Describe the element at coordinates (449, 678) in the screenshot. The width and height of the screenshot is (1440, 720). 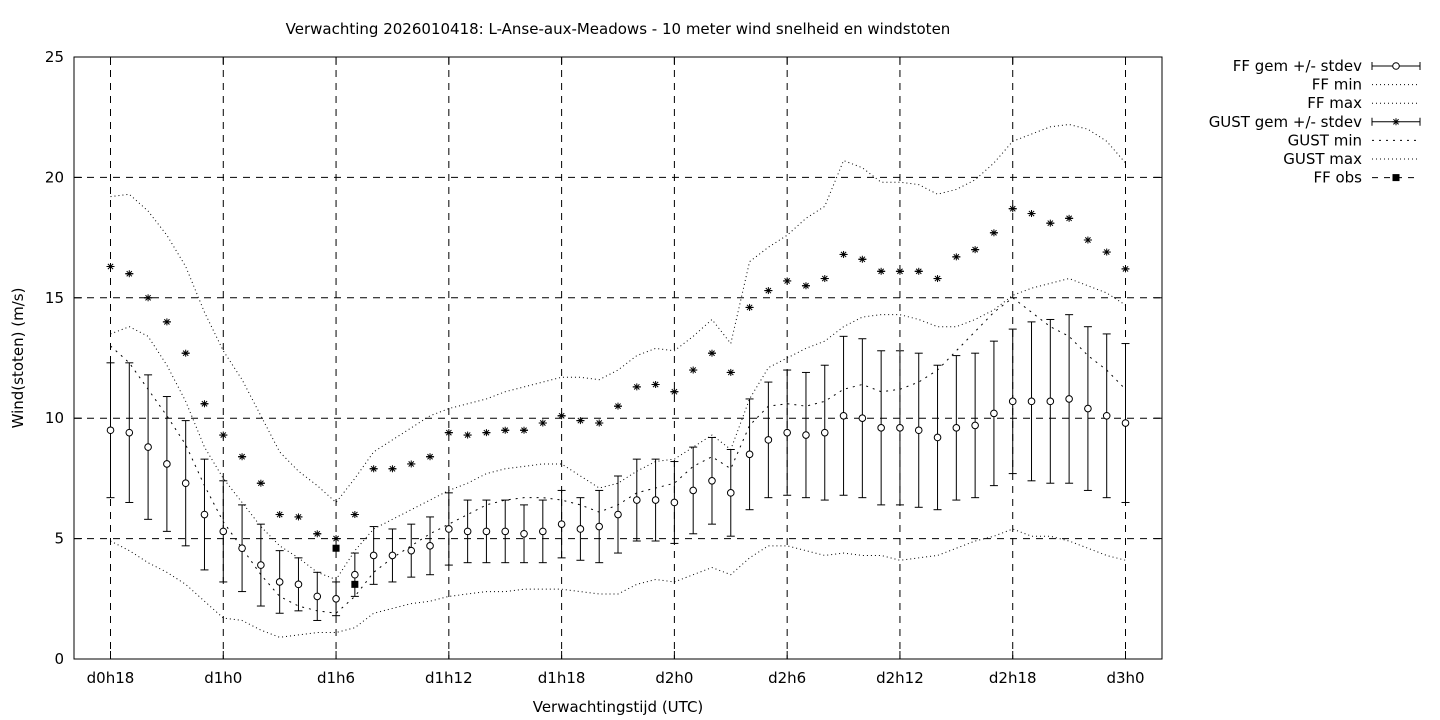
I see `x-tick-label: d1h12` at that location.